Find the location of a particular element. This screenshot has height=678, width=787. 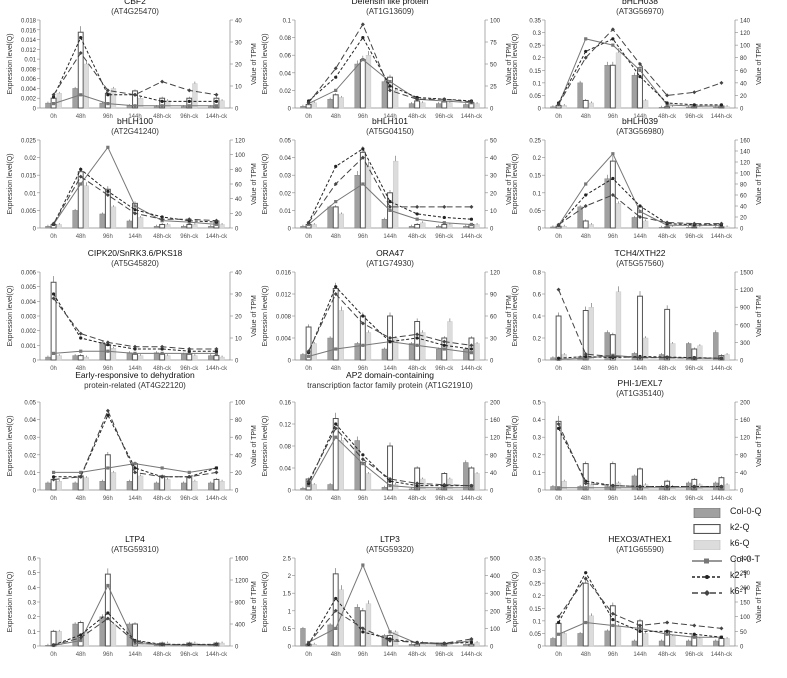

y-tick-label: 0.002 is located at coordinates (29, 332).